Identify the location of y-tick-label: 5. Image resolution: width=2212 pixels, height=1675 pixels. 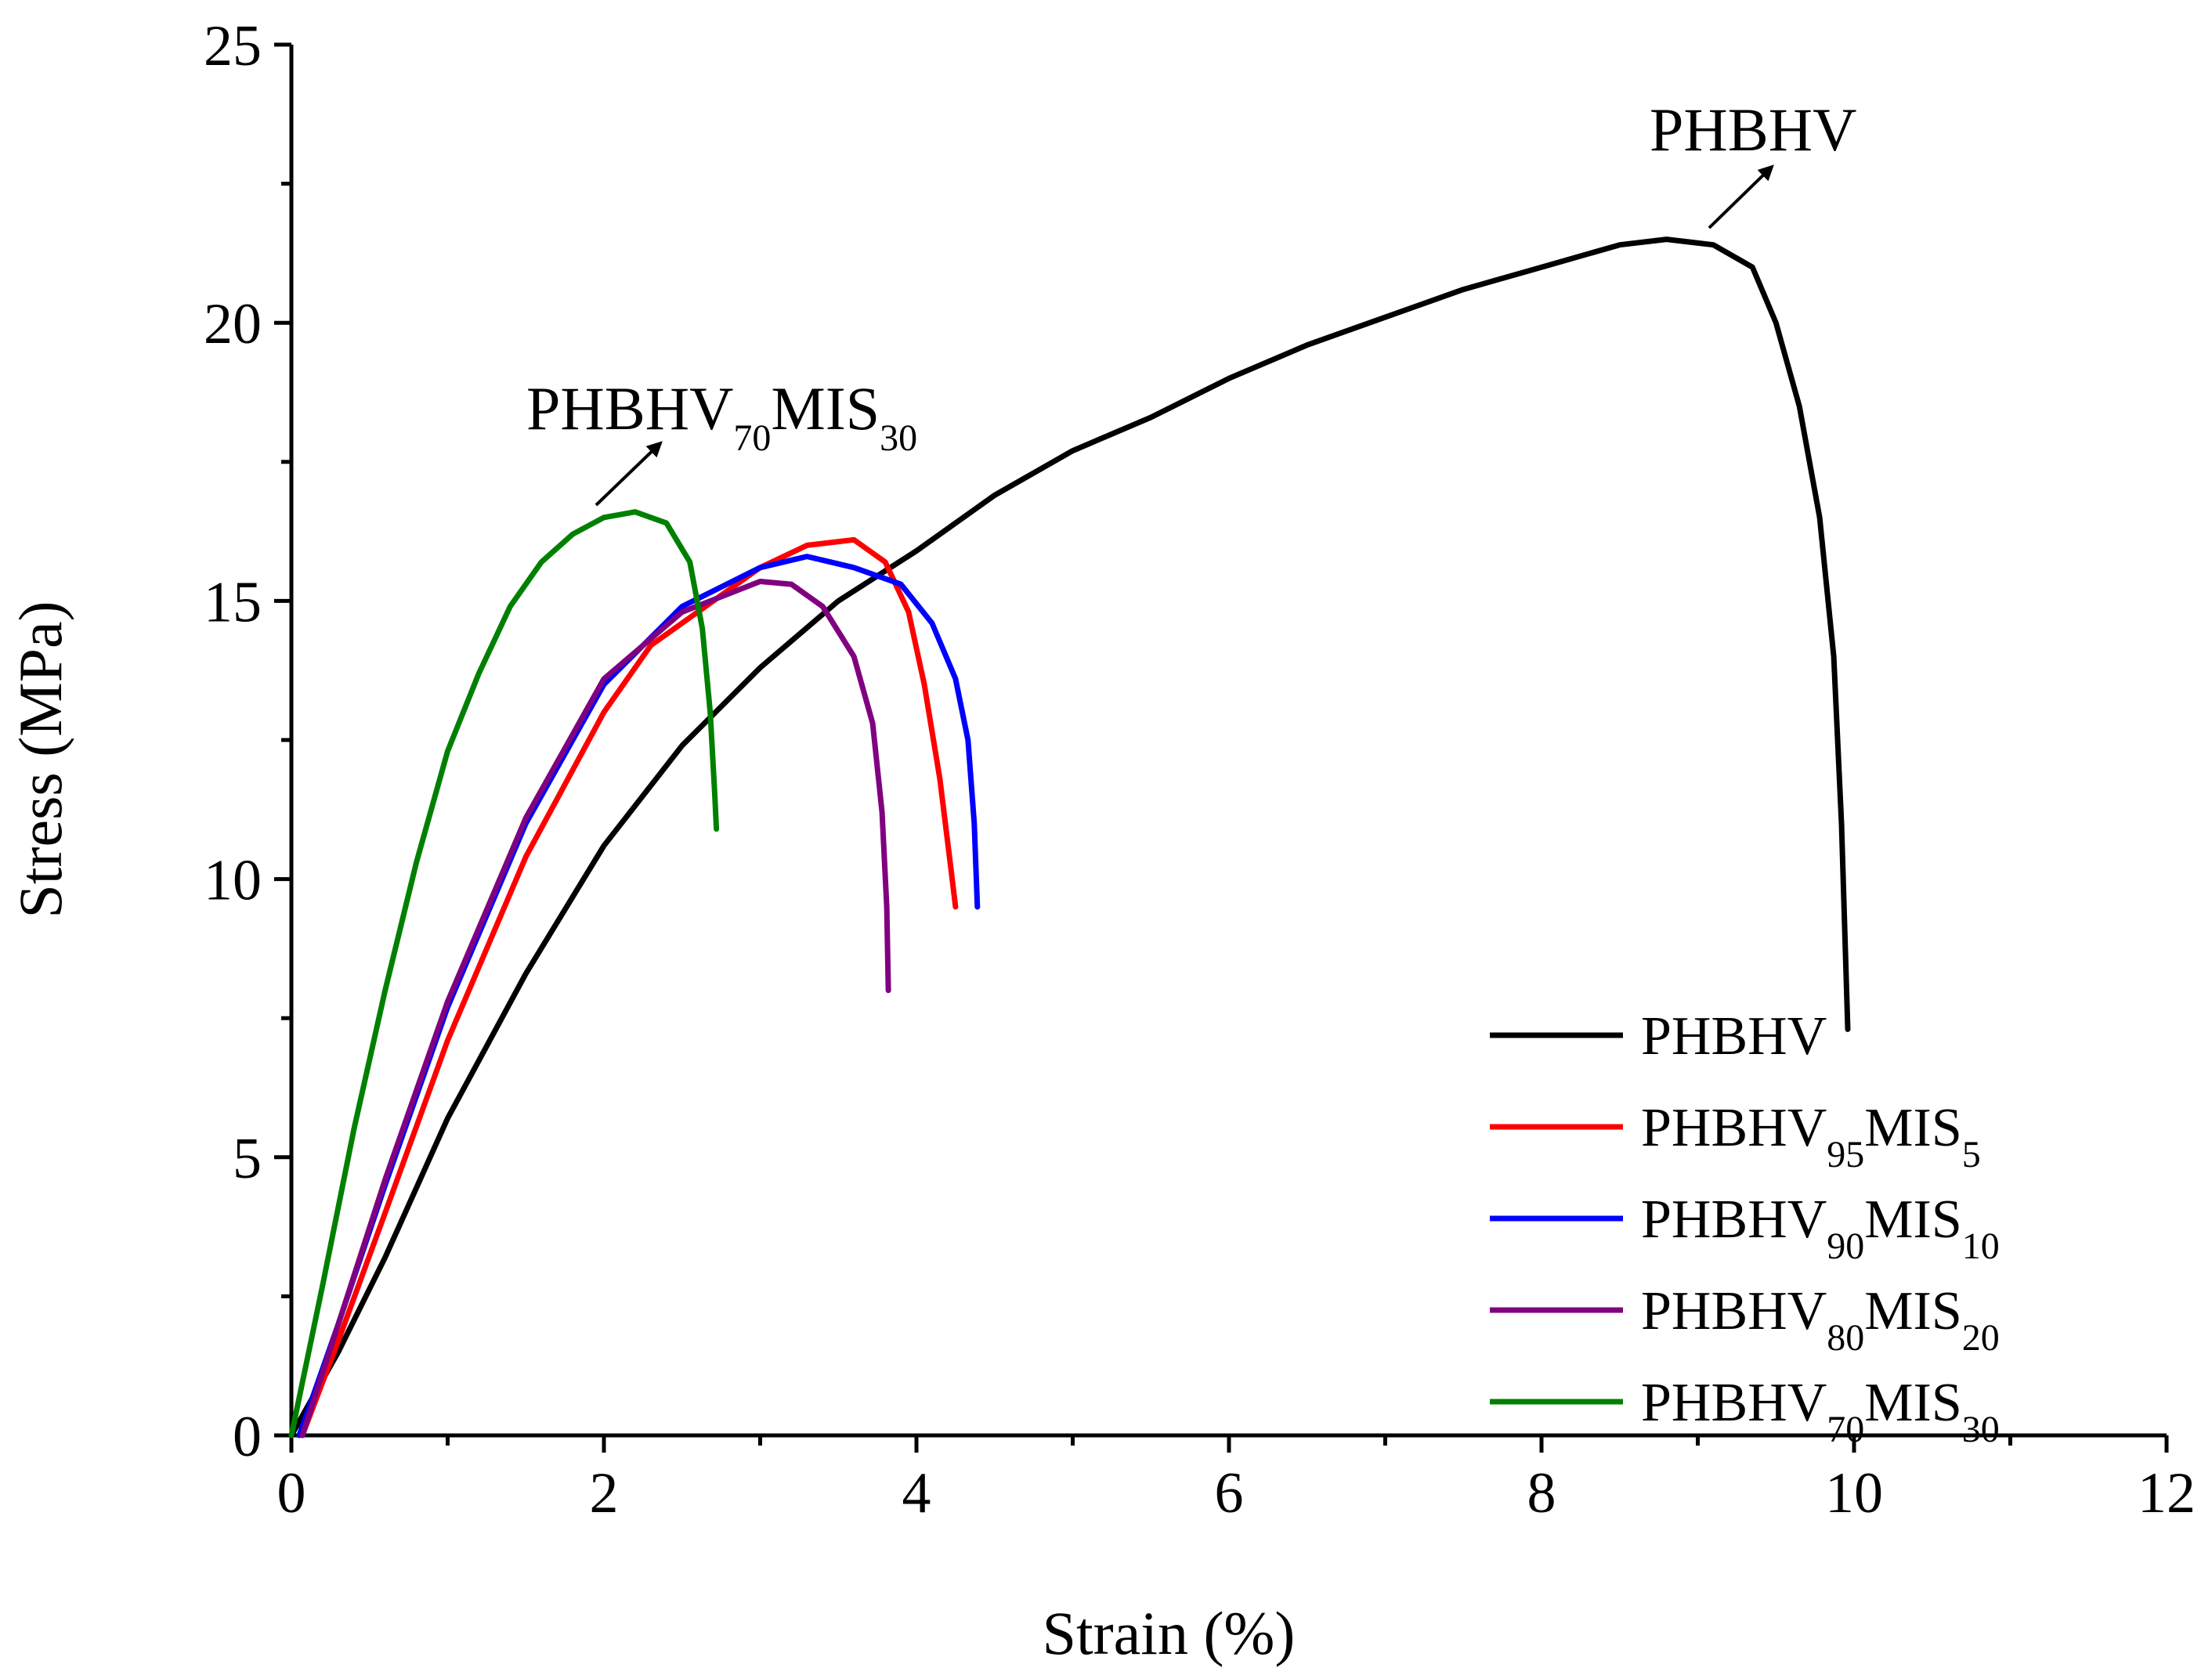
(248, 1159).